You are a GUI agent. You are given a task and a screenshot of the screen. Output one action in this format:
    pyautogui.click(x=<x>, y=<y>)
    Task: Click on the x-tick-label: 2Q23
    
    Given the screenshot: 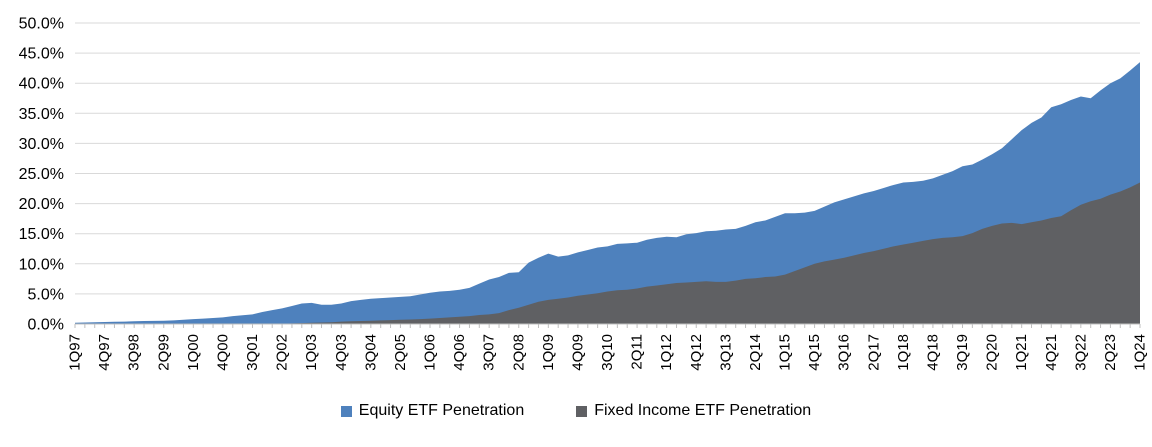 What is the action you would take?
    pyautogui.click(x=1110, y=352)
    